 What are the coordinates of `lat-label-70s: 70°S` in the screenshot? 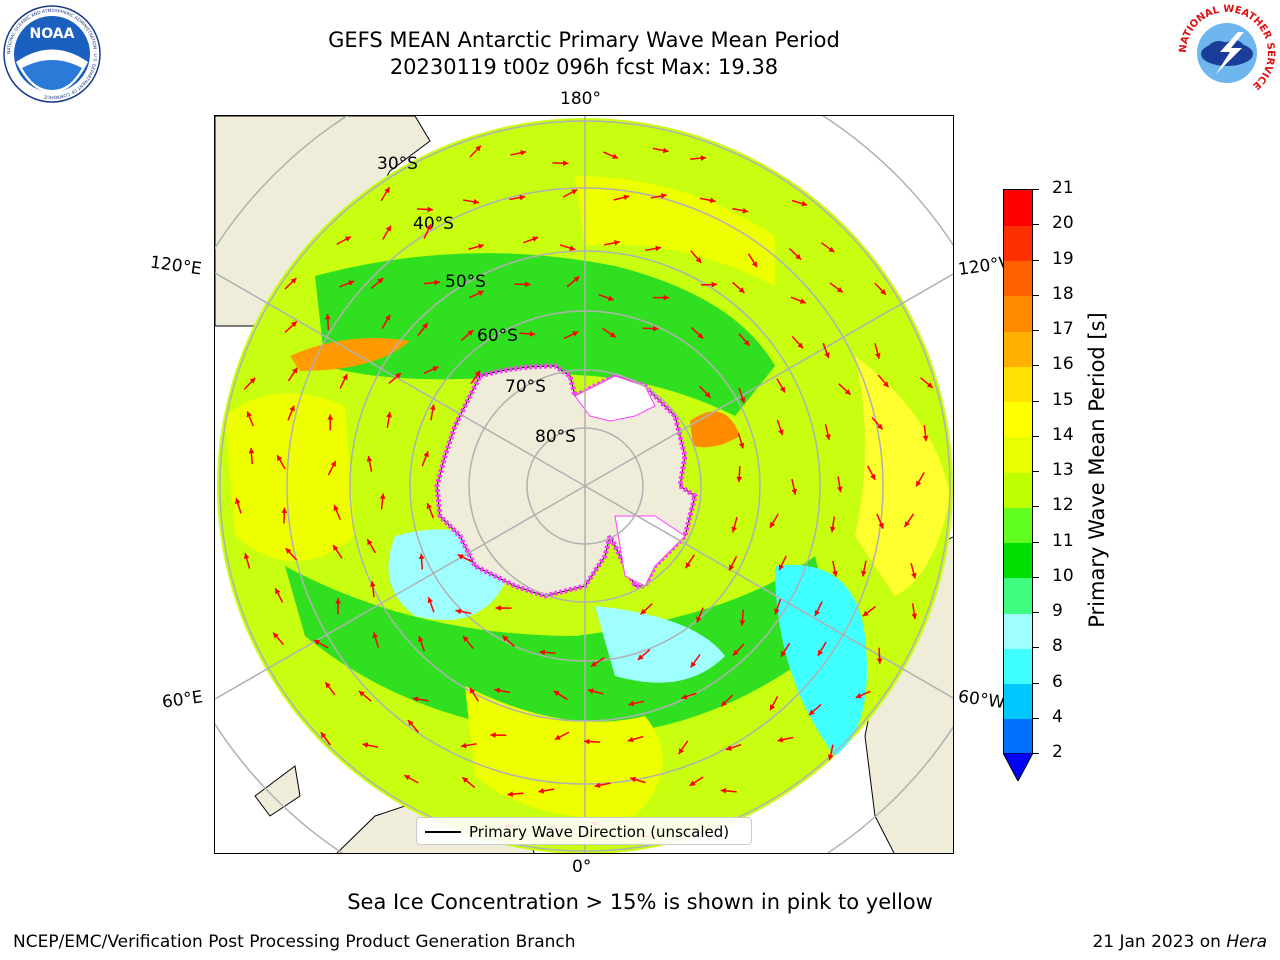 It's located at (525, 387).